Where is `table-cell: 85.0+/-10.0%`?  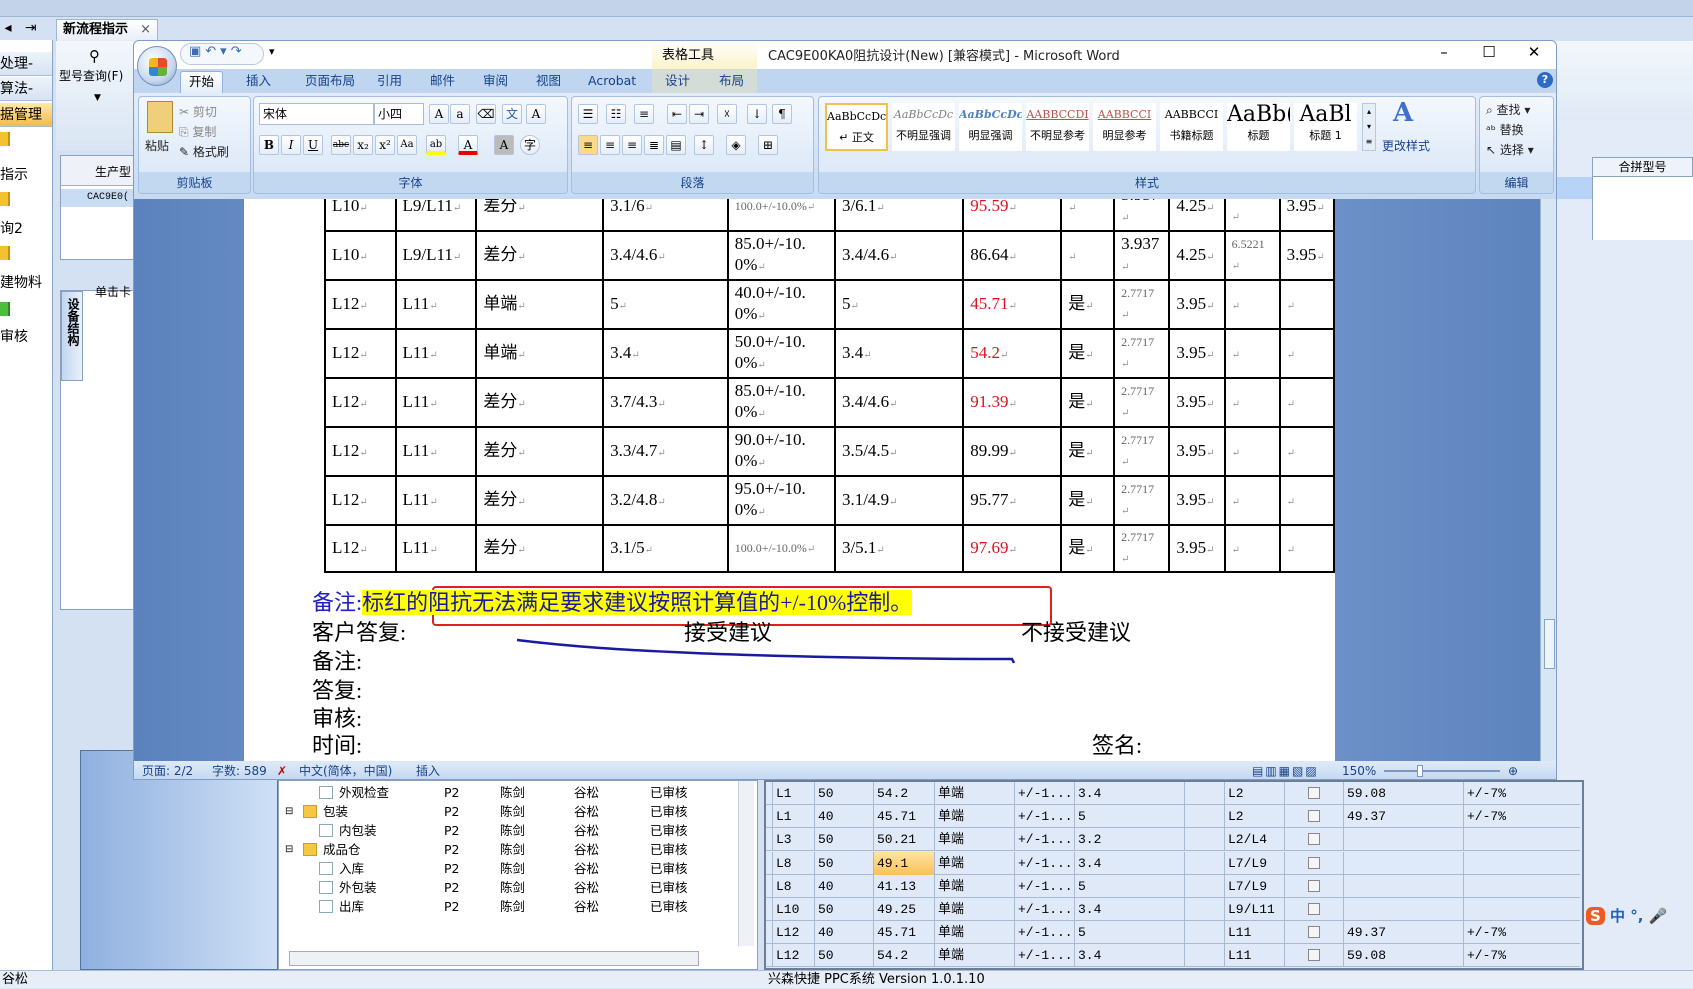
table-cell: 85.0+/-10.0% is located at coordinates (781, 255).